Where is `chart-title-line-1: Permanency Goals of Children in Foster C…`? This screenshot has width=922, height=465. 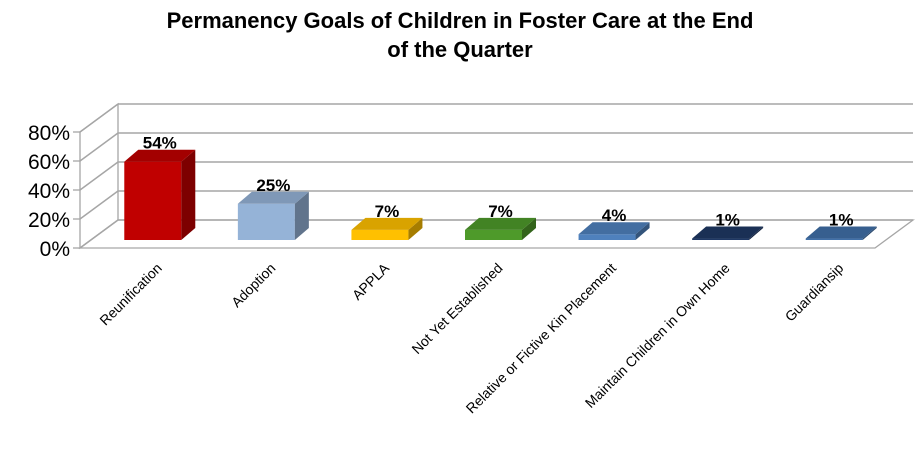 chart-title-line-1: Permanency Goals of Children in Foster C… is located at coordinates (460, 20).